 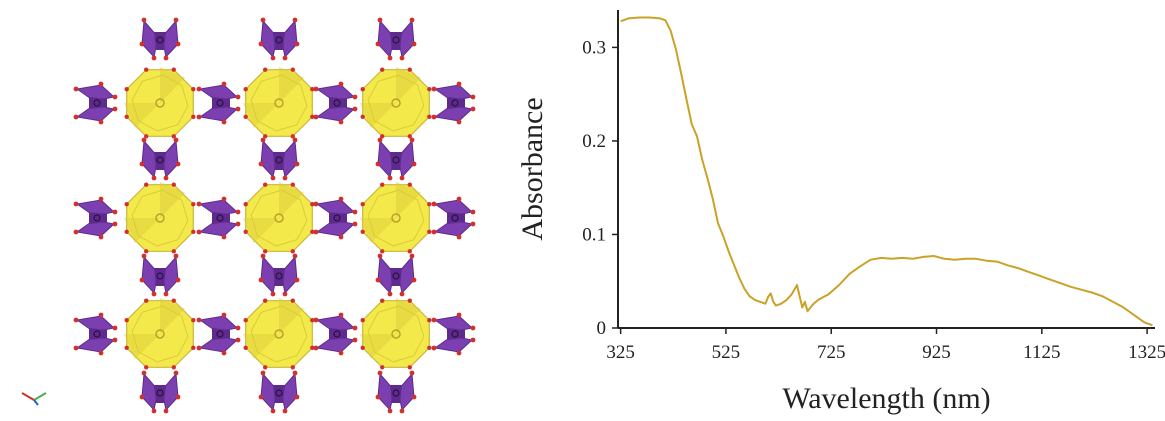 What do you see at coordinates (36, 402) in the screenshot?
I see `axis-z-icon` at bounding box center [36, 402].